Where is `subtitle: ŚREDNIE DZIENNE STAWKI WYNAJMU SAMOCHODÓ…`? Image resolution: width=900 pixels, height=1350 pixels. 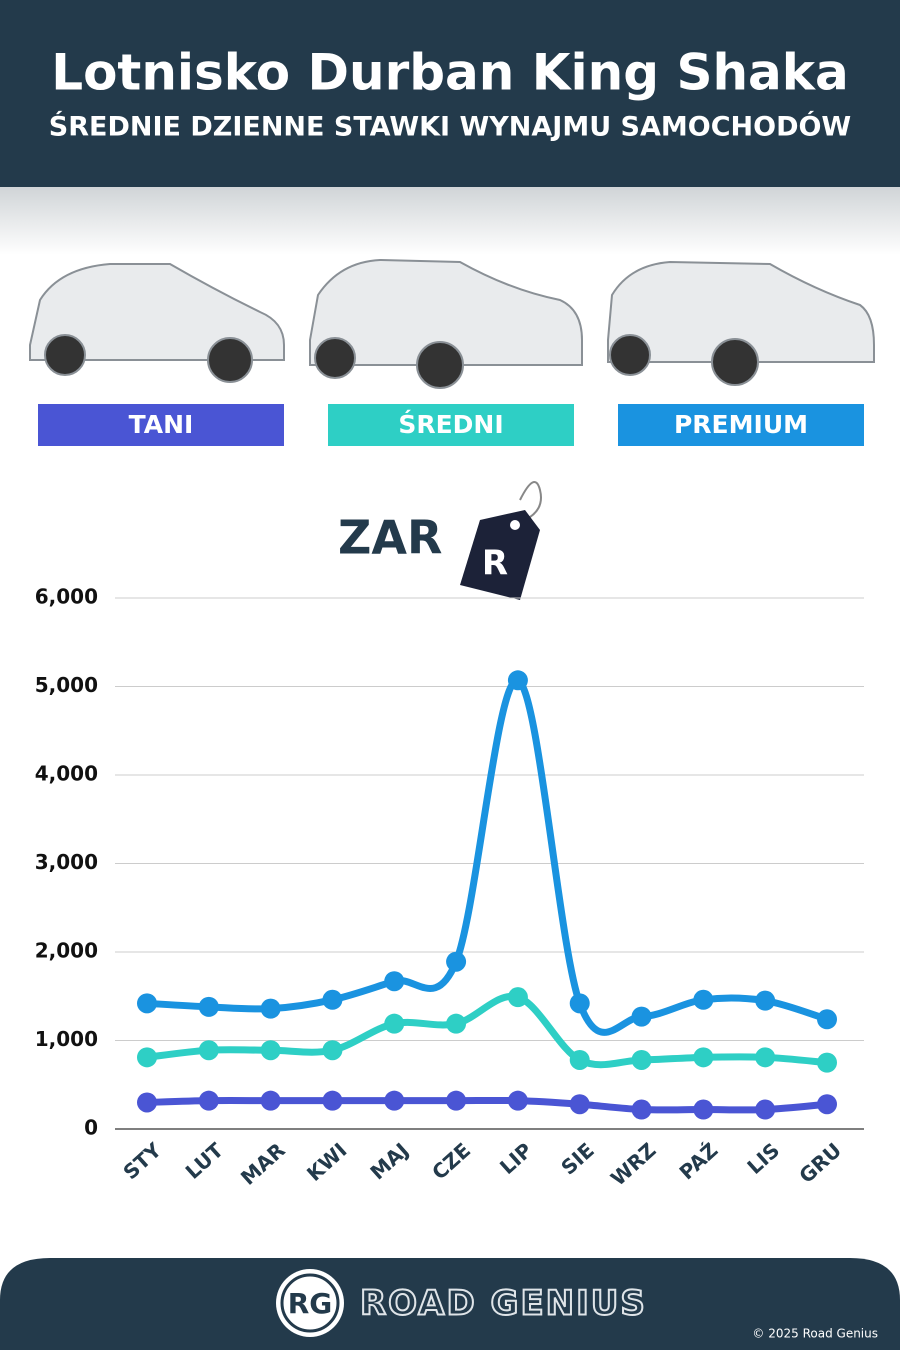
subtitle: ŚREDNIE DZIENNE STAWKI WYNAJMU SAMOCHODÓ… is located at coordinates (450, 127).